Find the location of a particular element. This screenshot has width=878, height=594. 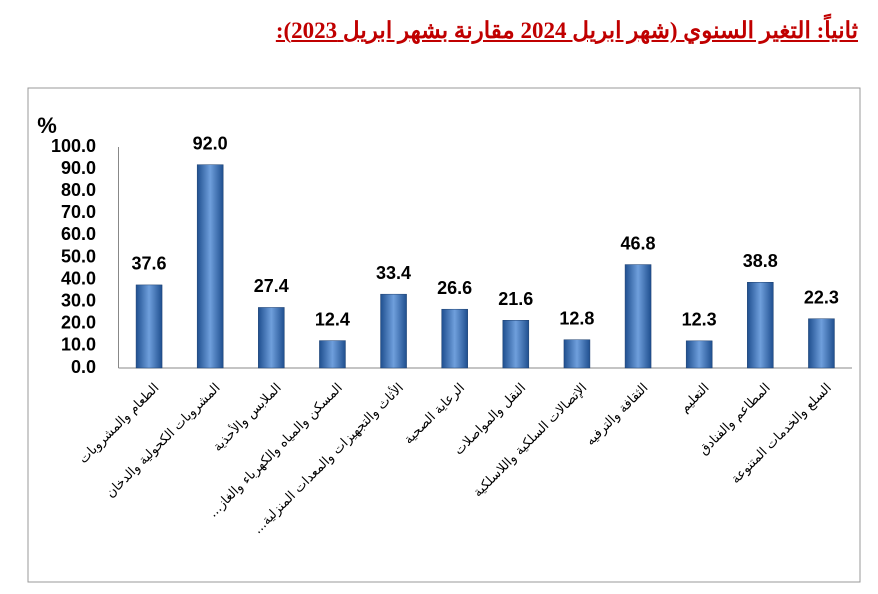

y-tick-label: 40.0 is located at coordinates (78, 278).